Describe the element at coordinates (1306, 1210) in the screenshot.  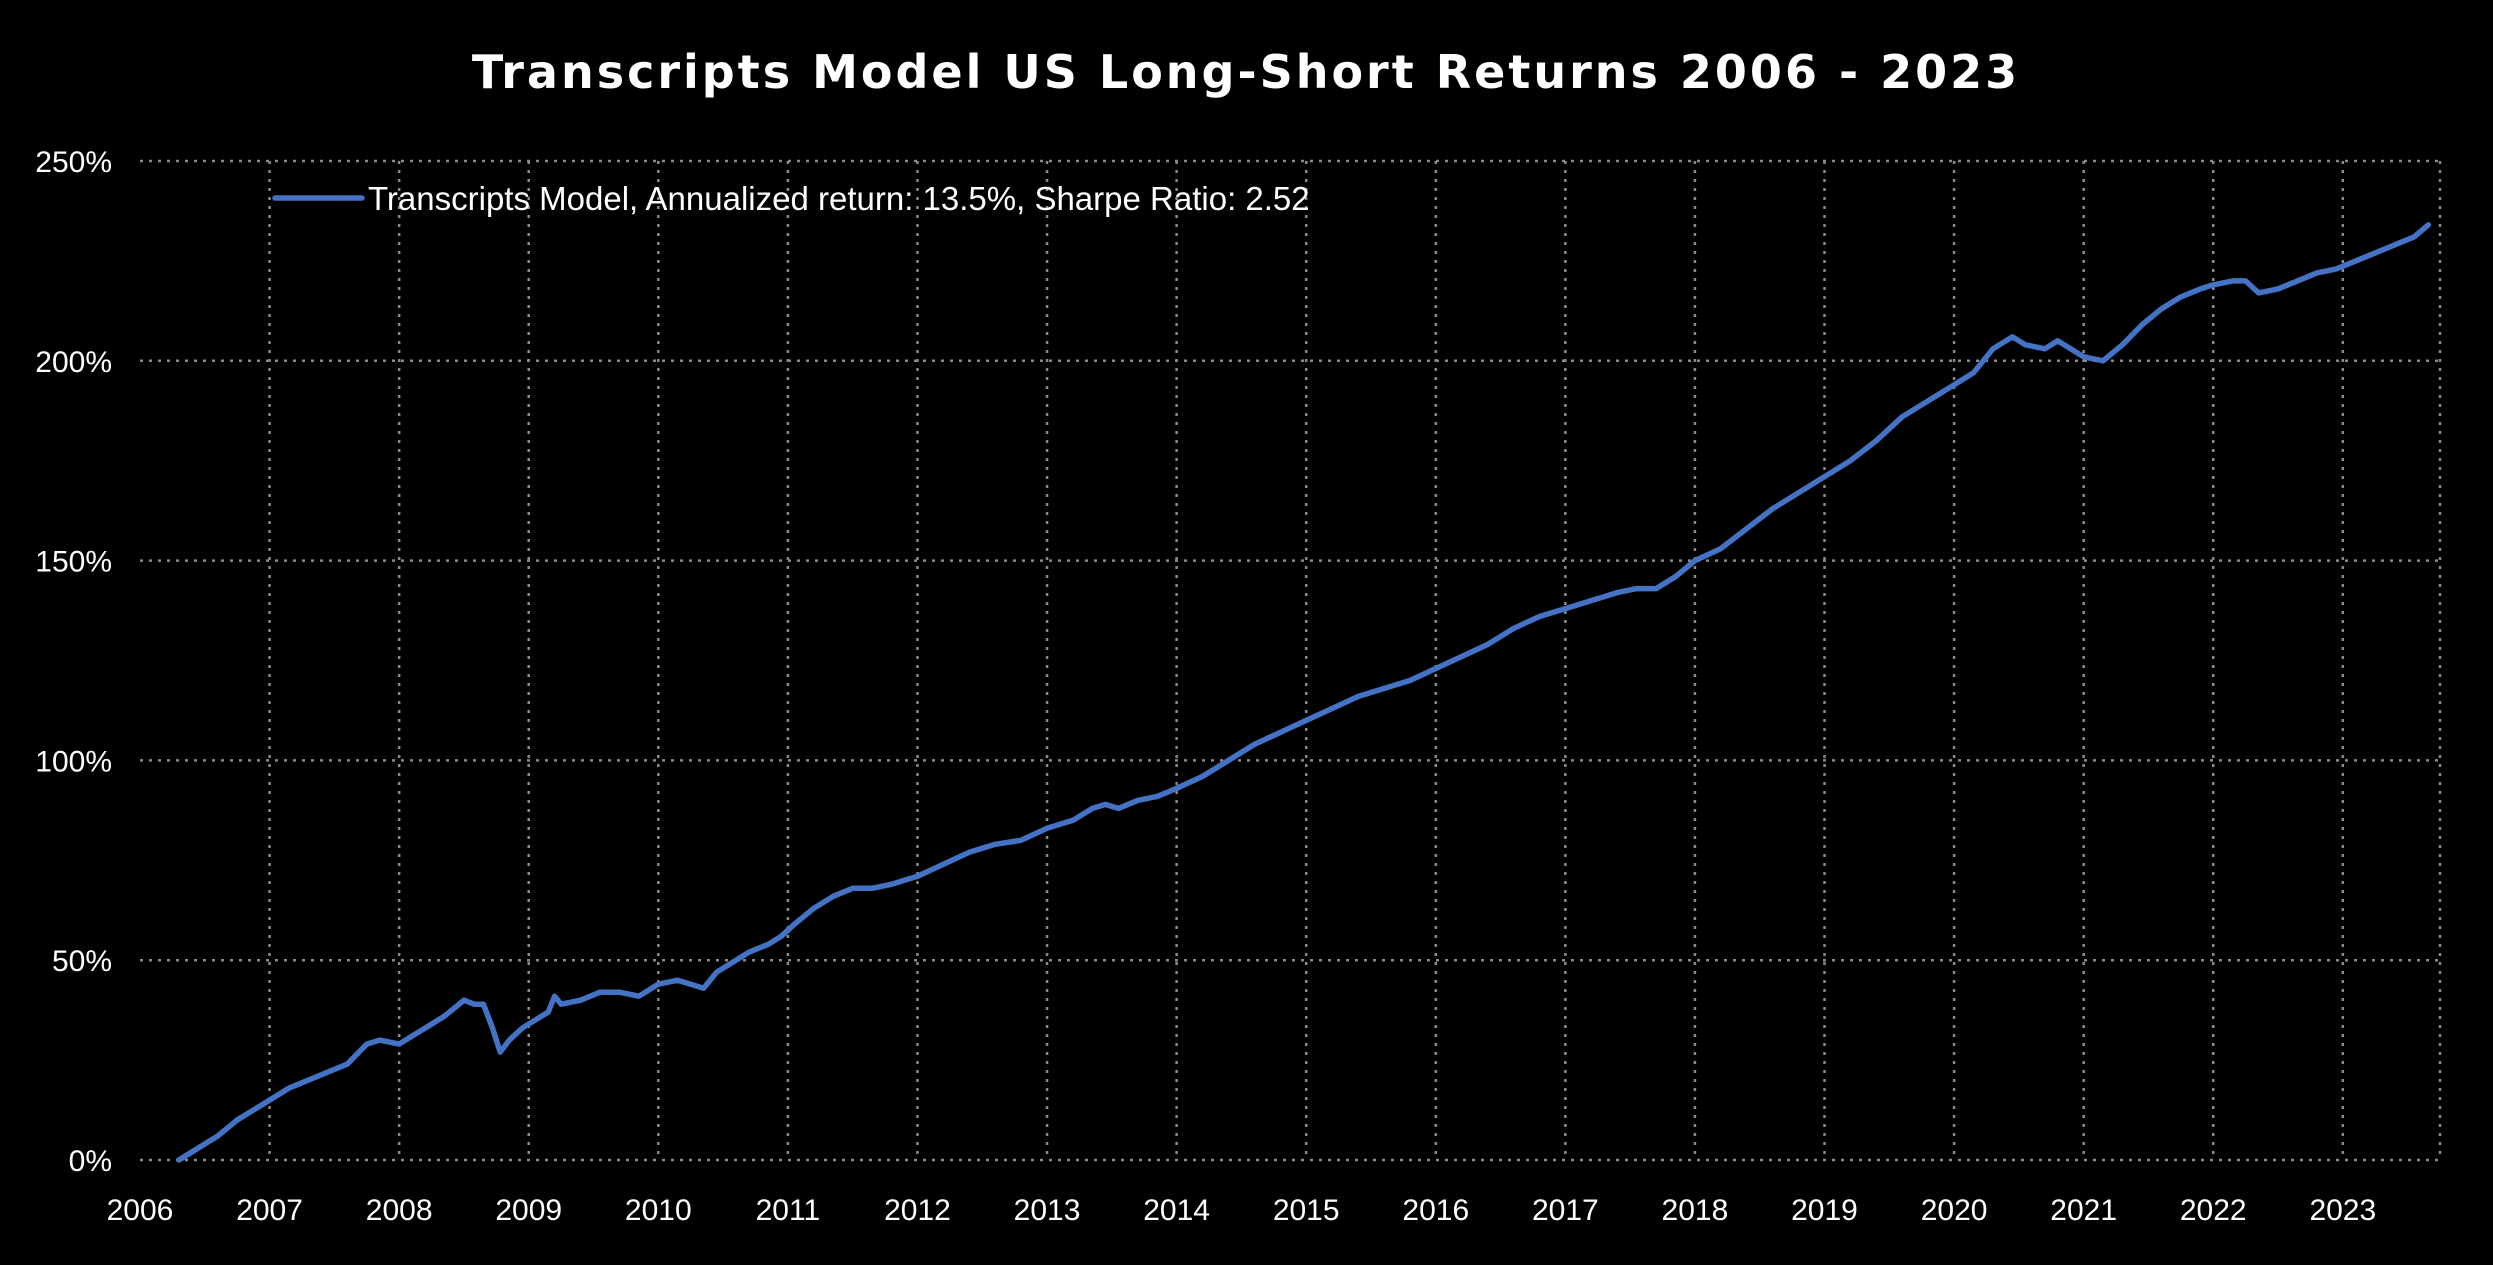
I see `x-tick-label: 2015` at that location.